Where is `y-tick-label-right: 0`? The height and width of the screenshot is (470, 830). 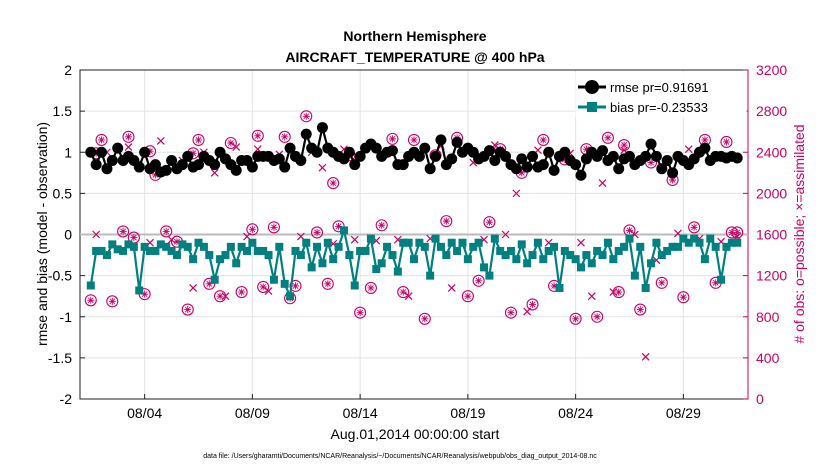
y-tick-label-right: 0 is located at coordinates (760, 399).